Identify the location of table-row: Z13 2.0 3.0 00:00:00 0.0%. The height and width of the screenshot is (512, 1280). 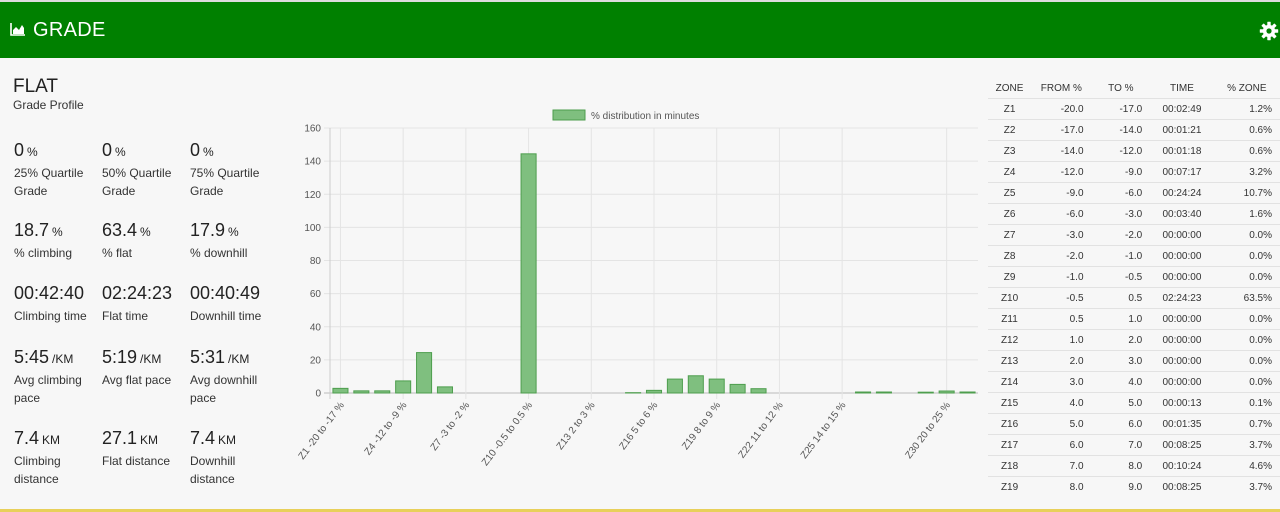
(1134, 361).